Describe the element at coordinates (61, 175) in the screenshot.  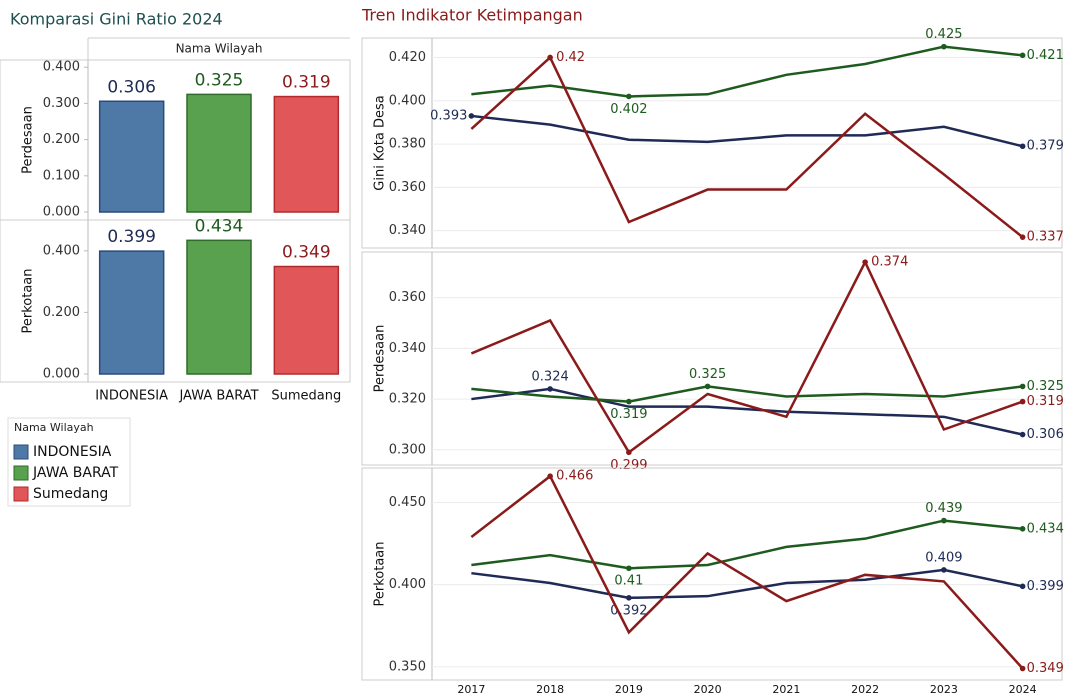
I see `y-tick-label: 0.100` at that location.